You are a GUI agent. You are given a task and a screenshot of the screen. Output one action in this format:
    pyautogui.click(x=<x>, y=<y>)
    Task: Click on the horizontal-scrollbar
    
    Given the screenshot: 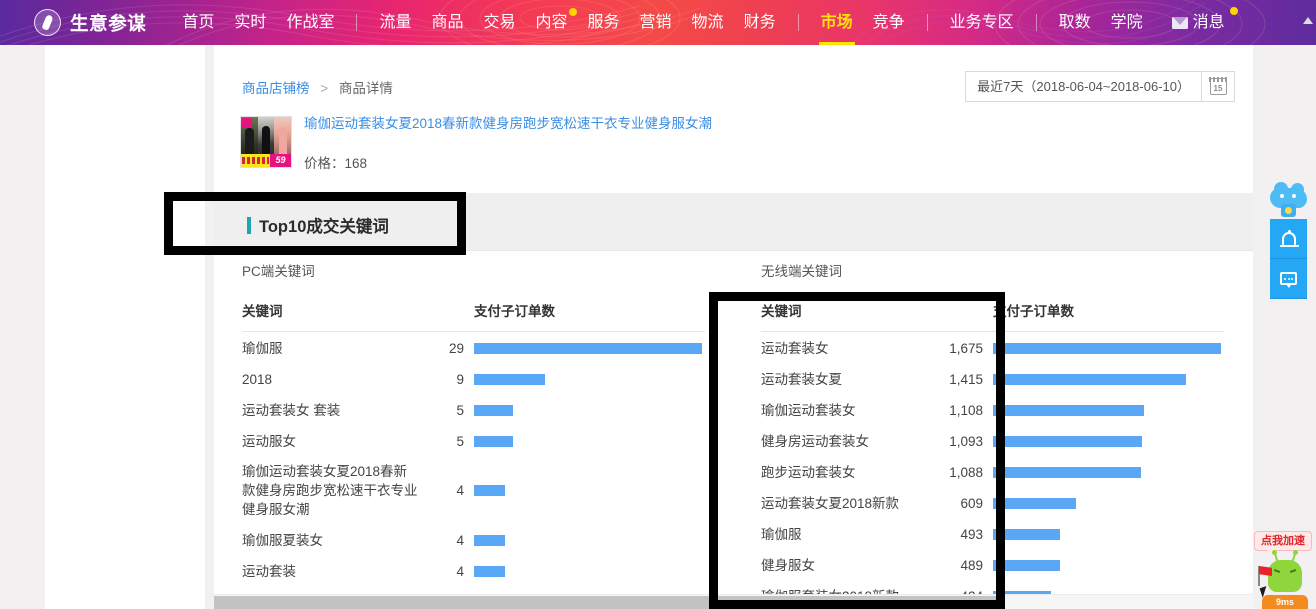 What is the action you would take?
    pyautogui.click(x=733, y=601)
    